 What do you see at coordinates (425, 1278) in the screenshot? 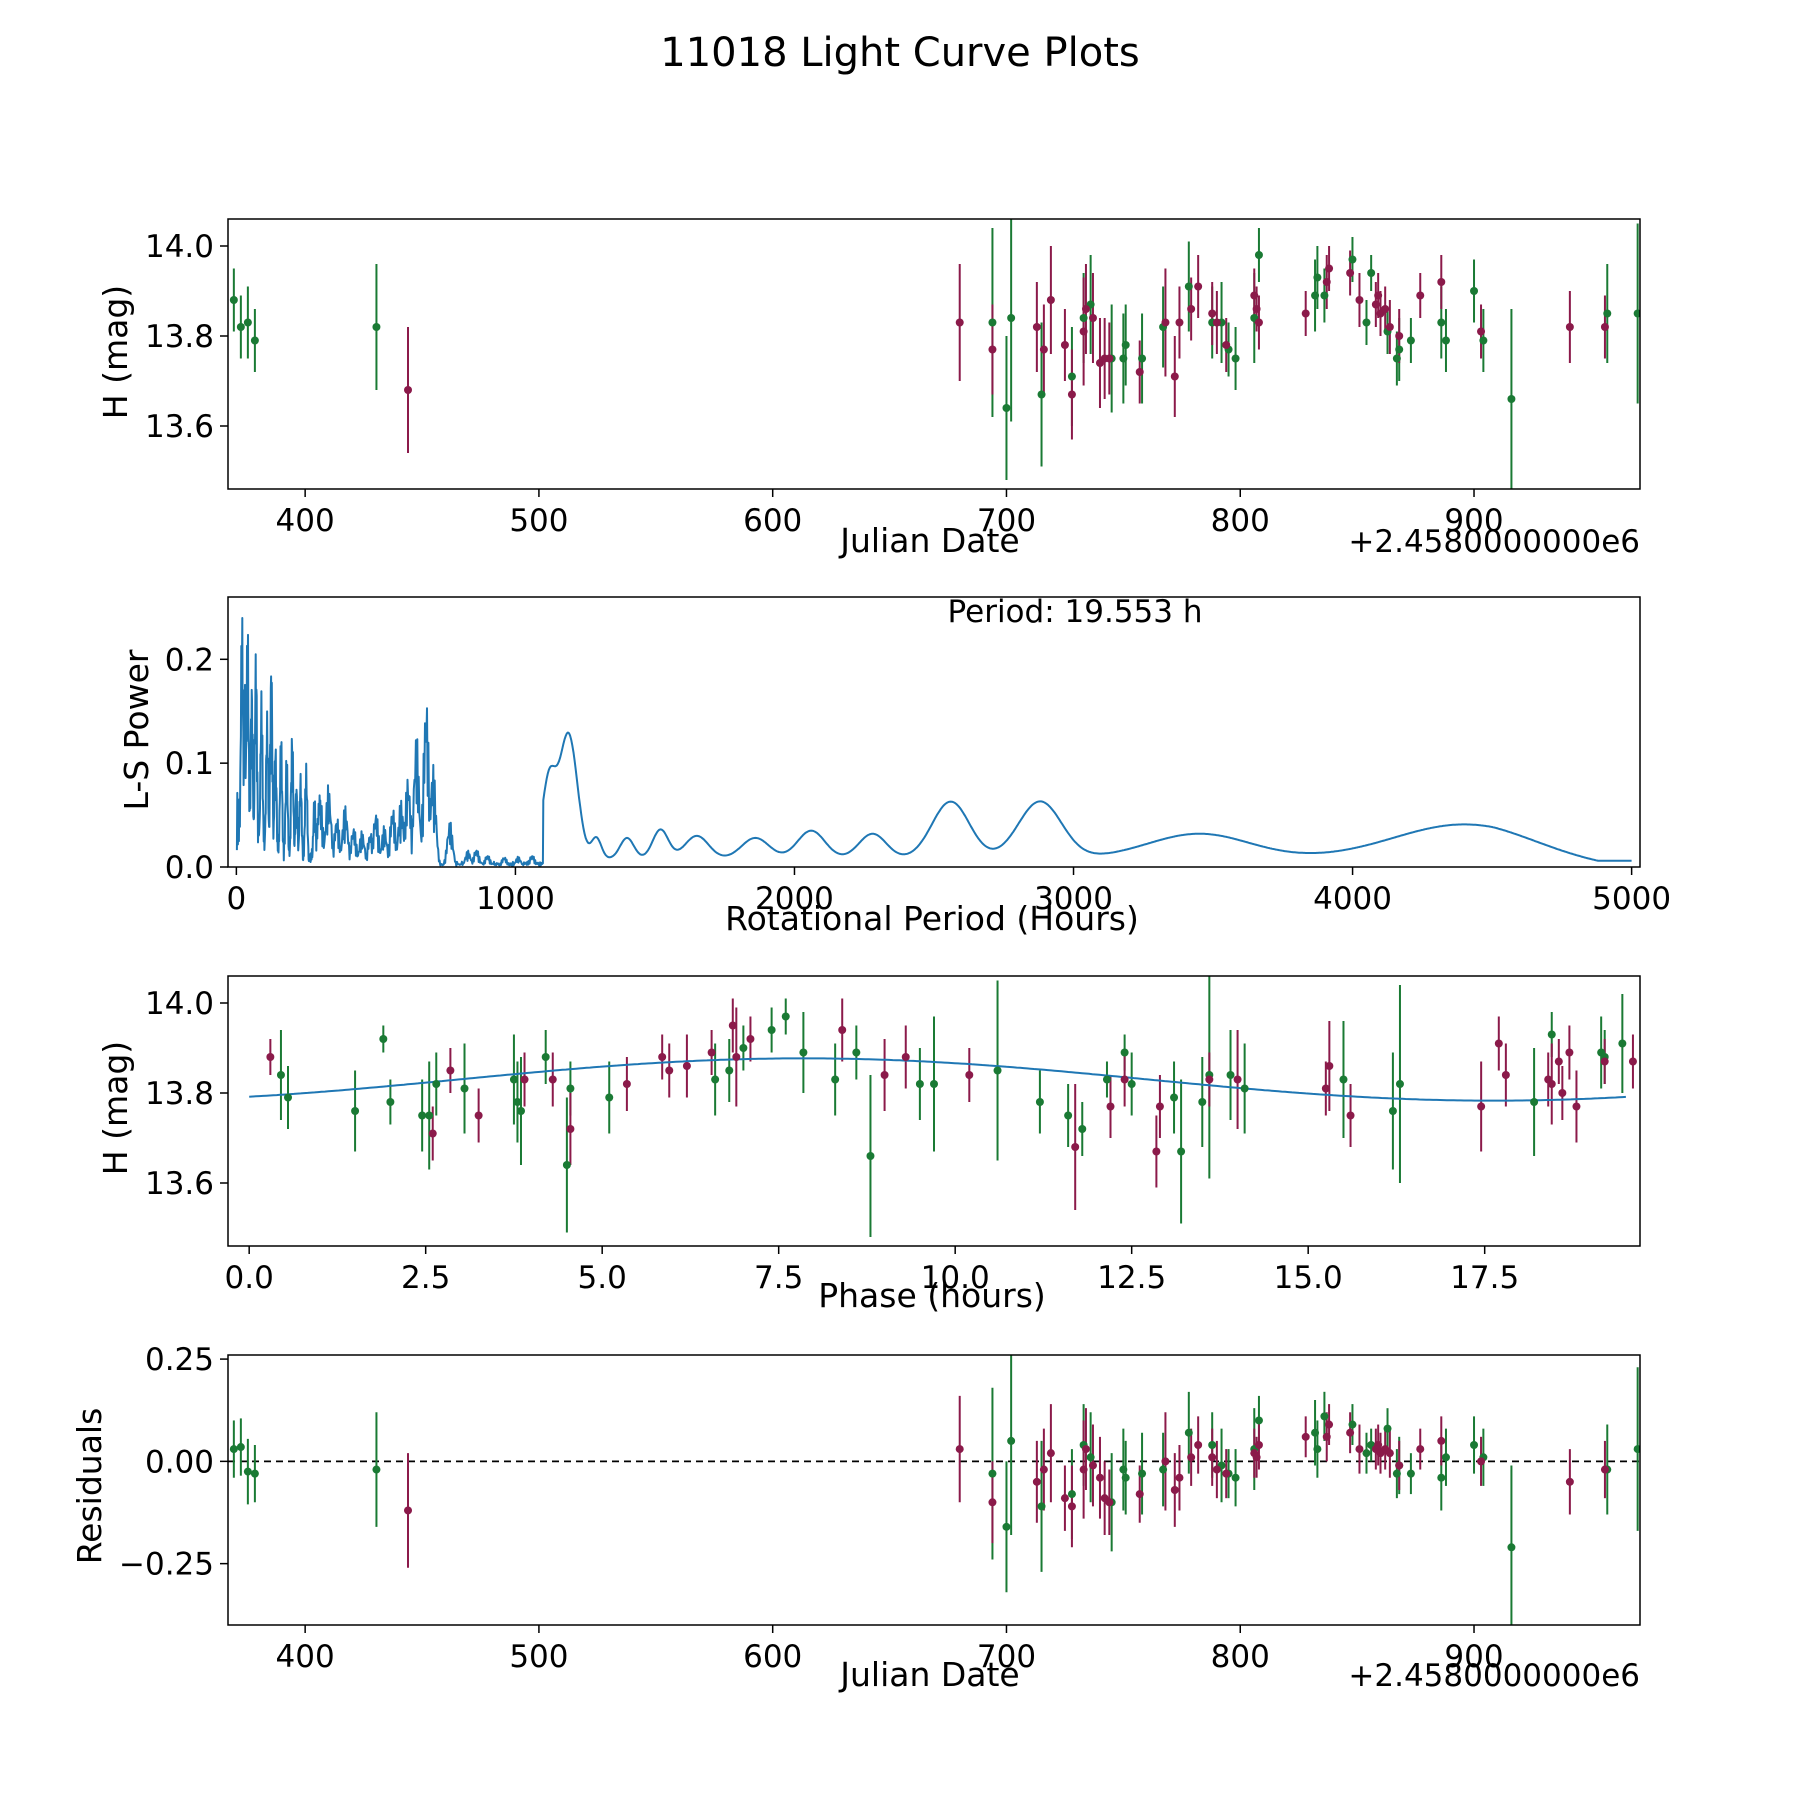
I see `phased-xtick-label: 2.5` at bounding box center [425, 1278].